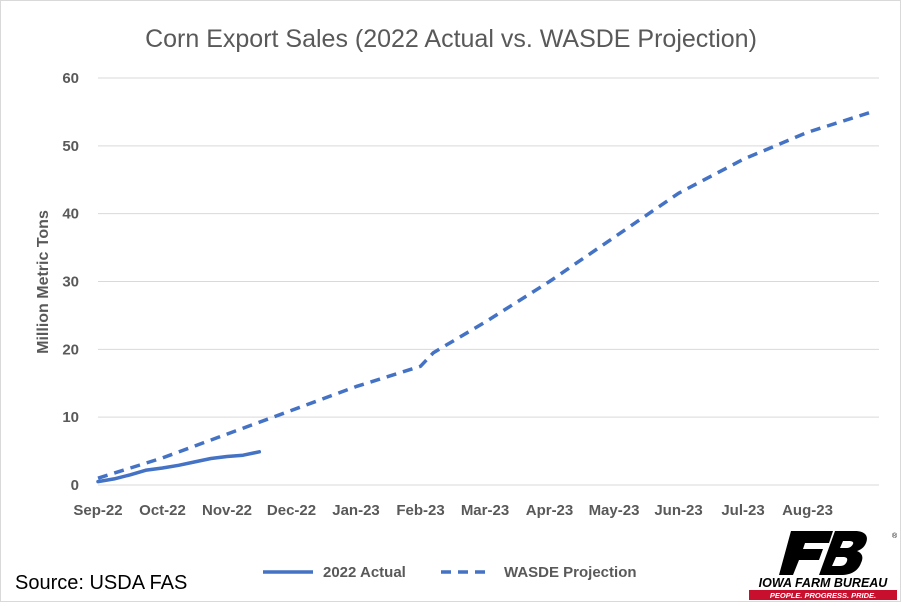 The height and width of the screenshot is (606, 901). I want to click on y-axis-ticks: 0 10 20 30 40 50 60, so click(70, 282).